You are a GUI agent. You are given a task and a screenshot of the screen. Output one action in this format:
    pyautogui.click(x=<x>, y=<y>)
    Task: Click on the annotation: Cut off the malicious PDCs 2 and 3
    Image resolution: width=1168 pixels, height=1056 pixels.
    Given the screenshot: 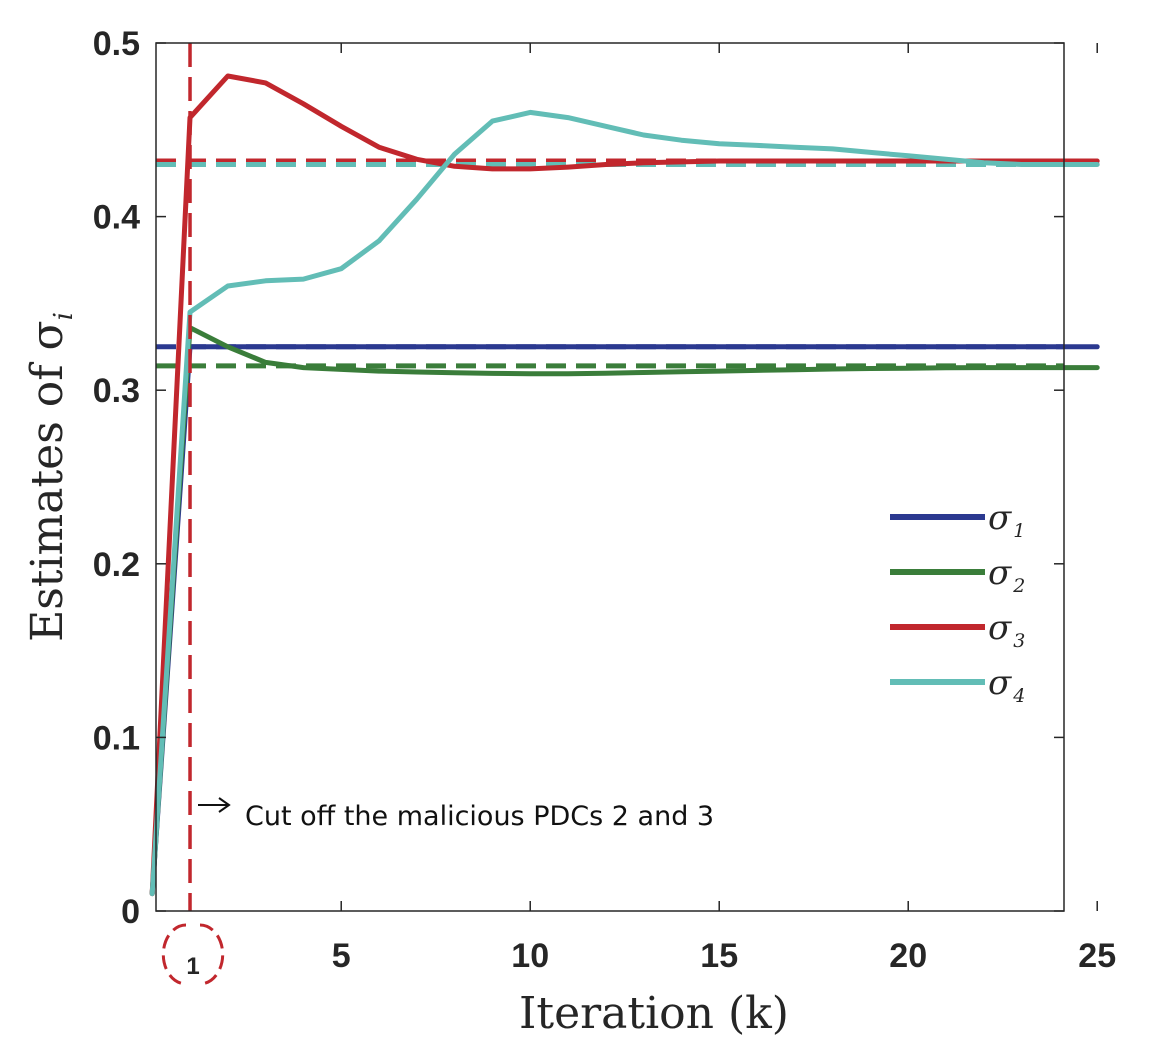 What is the action you would take?
    pyautogui.click(x=456, y=814)
    